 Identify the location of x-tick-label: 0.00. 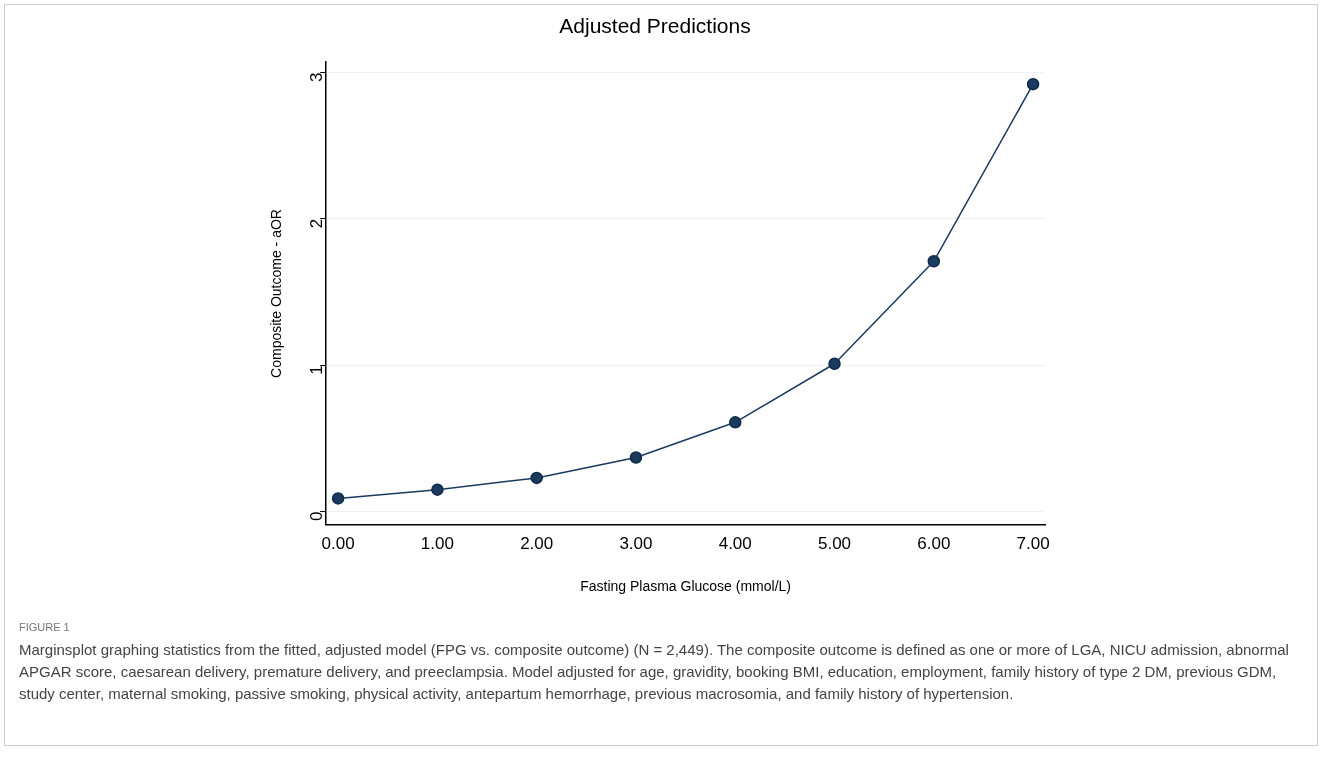
(338, 543).